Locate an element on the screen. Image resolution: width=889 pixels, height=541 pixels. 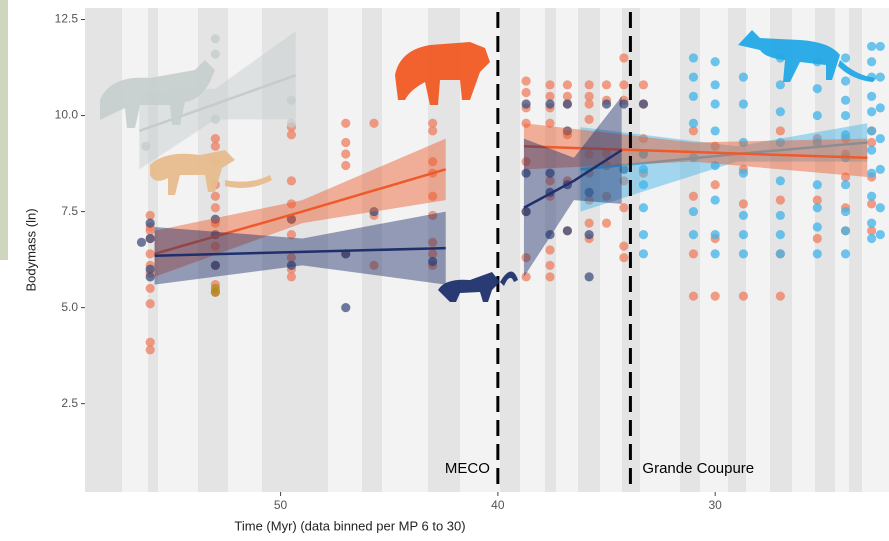
silhouette-orange is located at coordinates (442, 73).